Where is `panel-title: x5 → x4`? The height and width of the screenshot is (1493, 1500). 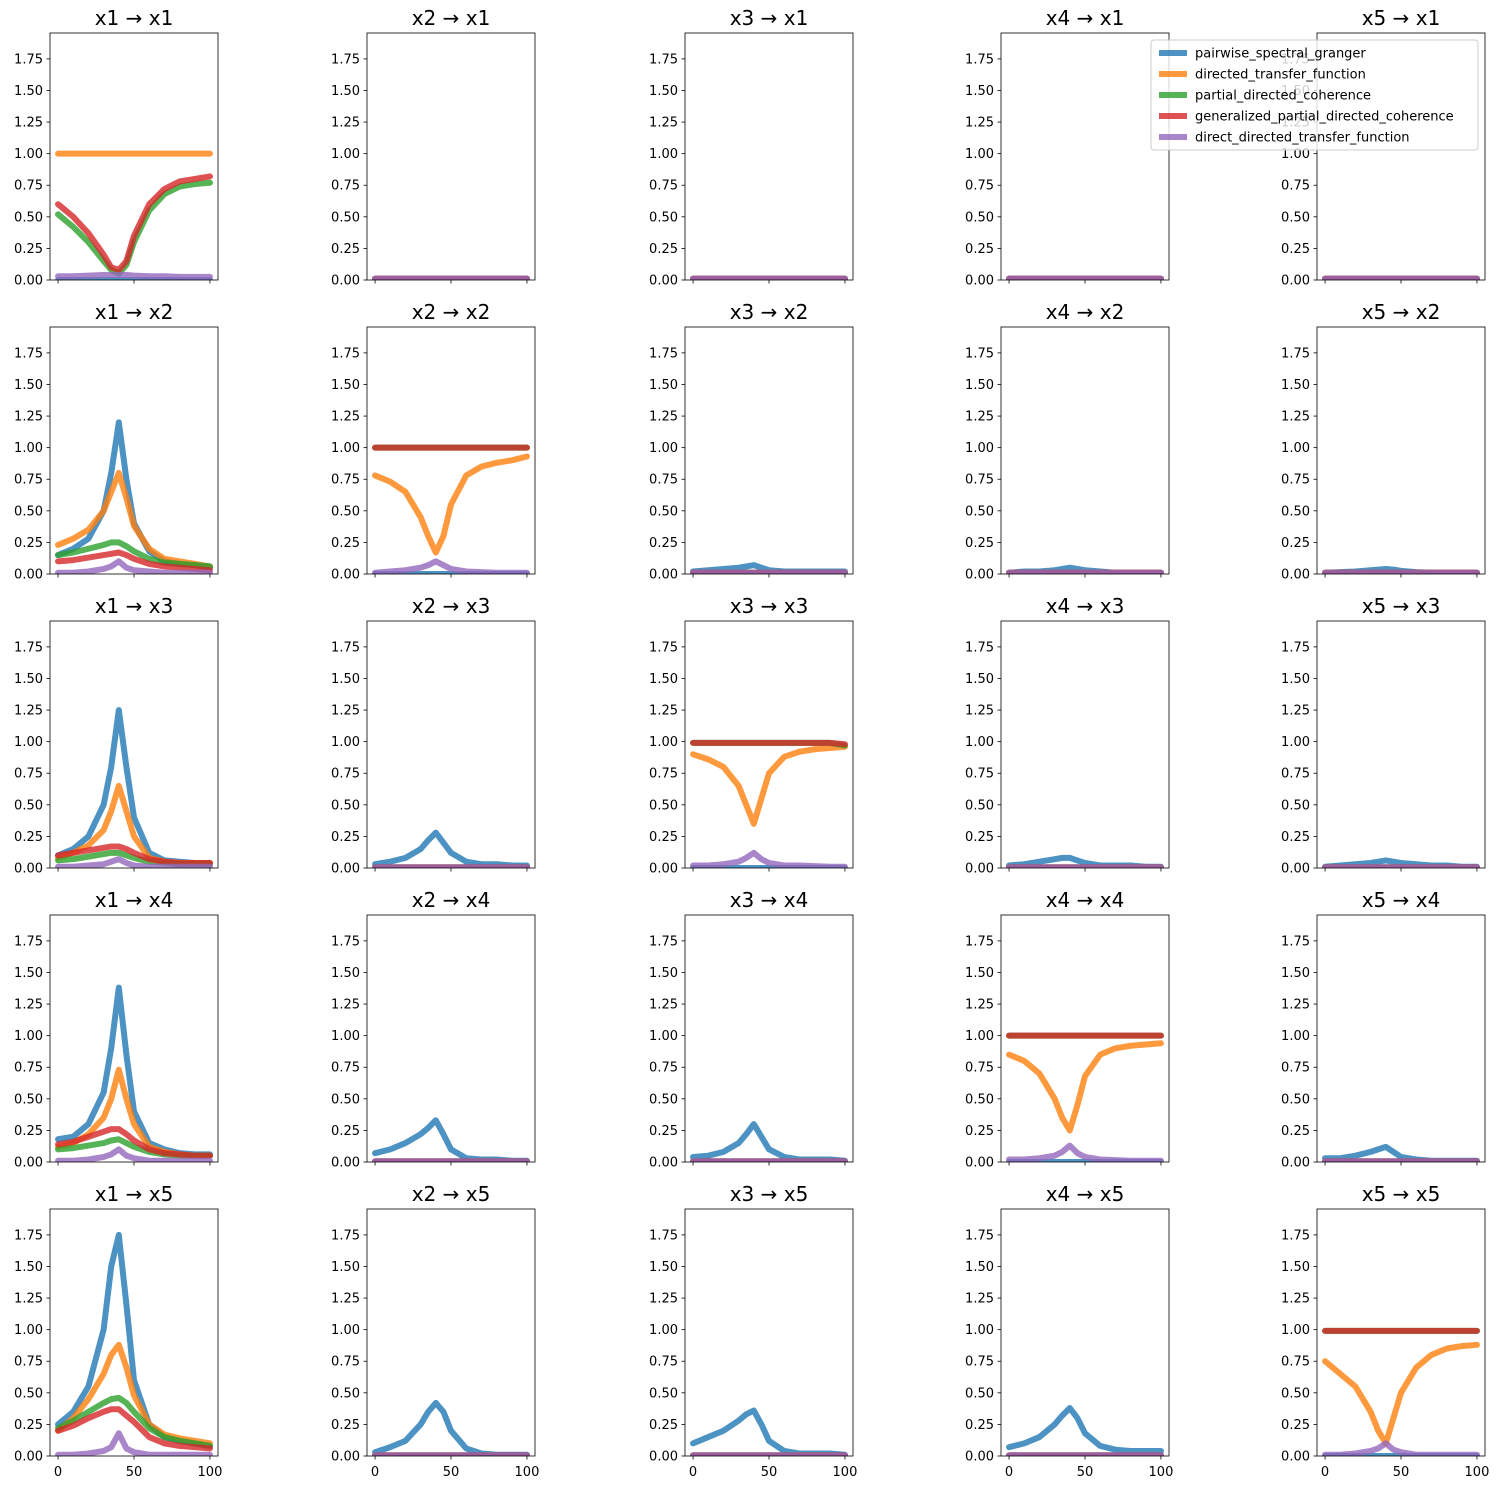 panel-title: x5 → x4 is located at coordinates (1401, 900).